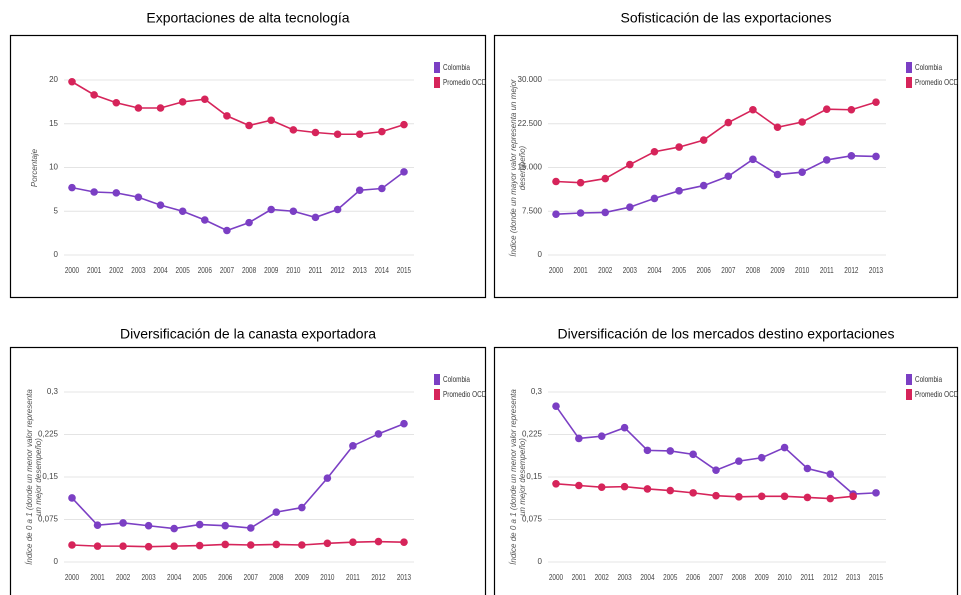 The image size is (961, 595). What do you see at coordinates (802, 270) in the screenshot?
I see `x-tick-label: 2010` at bounding box center [802, 270].